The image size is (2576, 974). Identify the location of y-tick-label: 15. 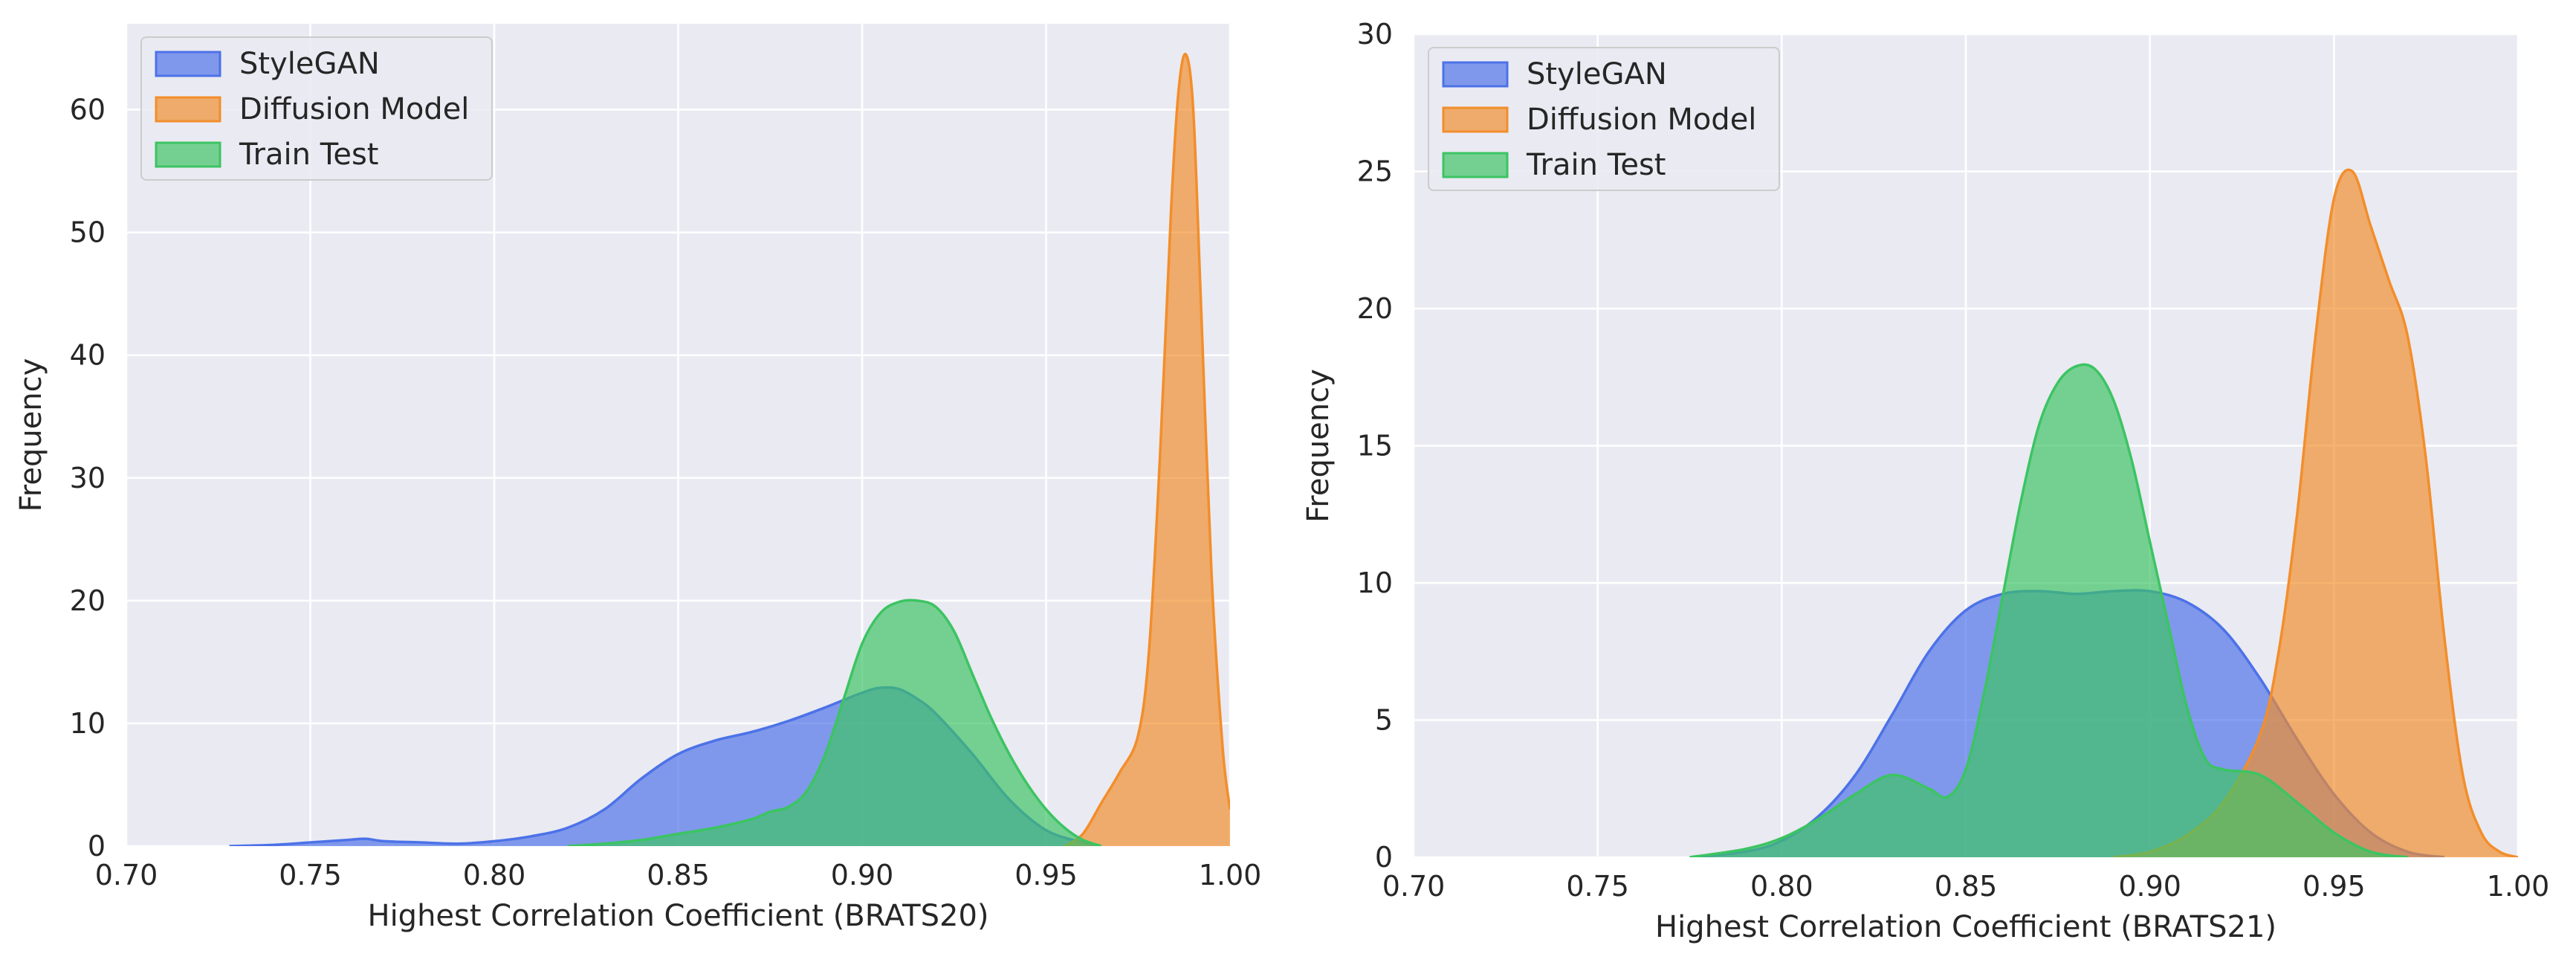
(1375, 446).